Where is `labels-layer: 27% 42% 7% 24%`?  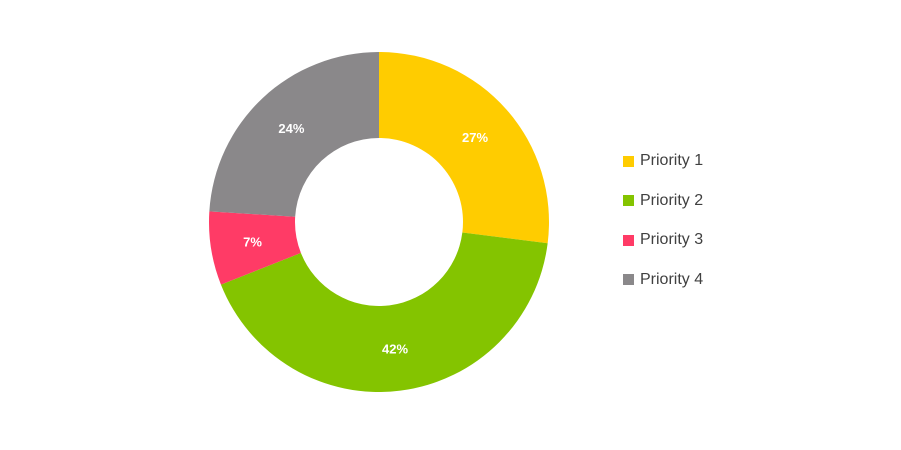 labels-layer: 27% 42% 7% 24% is located at coordinates (365, 238).